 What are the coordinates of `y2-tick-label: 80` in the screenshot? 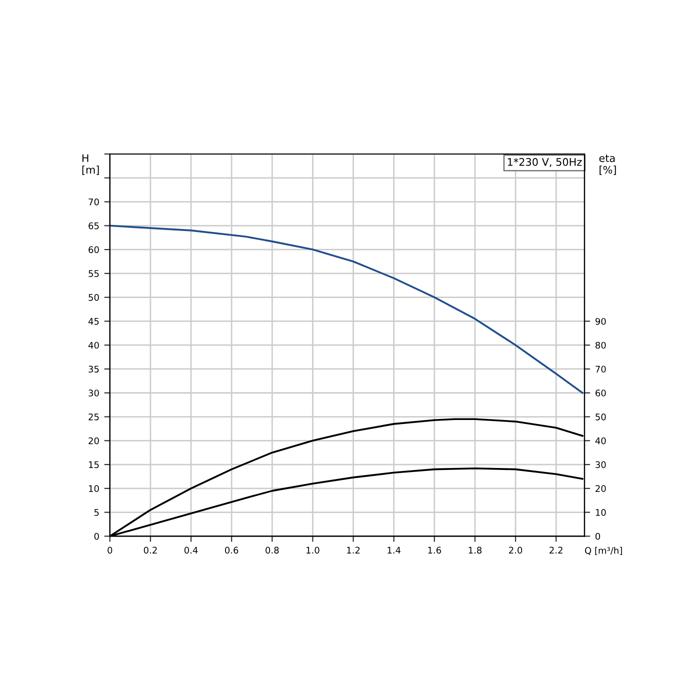 It's located at (601, 345).